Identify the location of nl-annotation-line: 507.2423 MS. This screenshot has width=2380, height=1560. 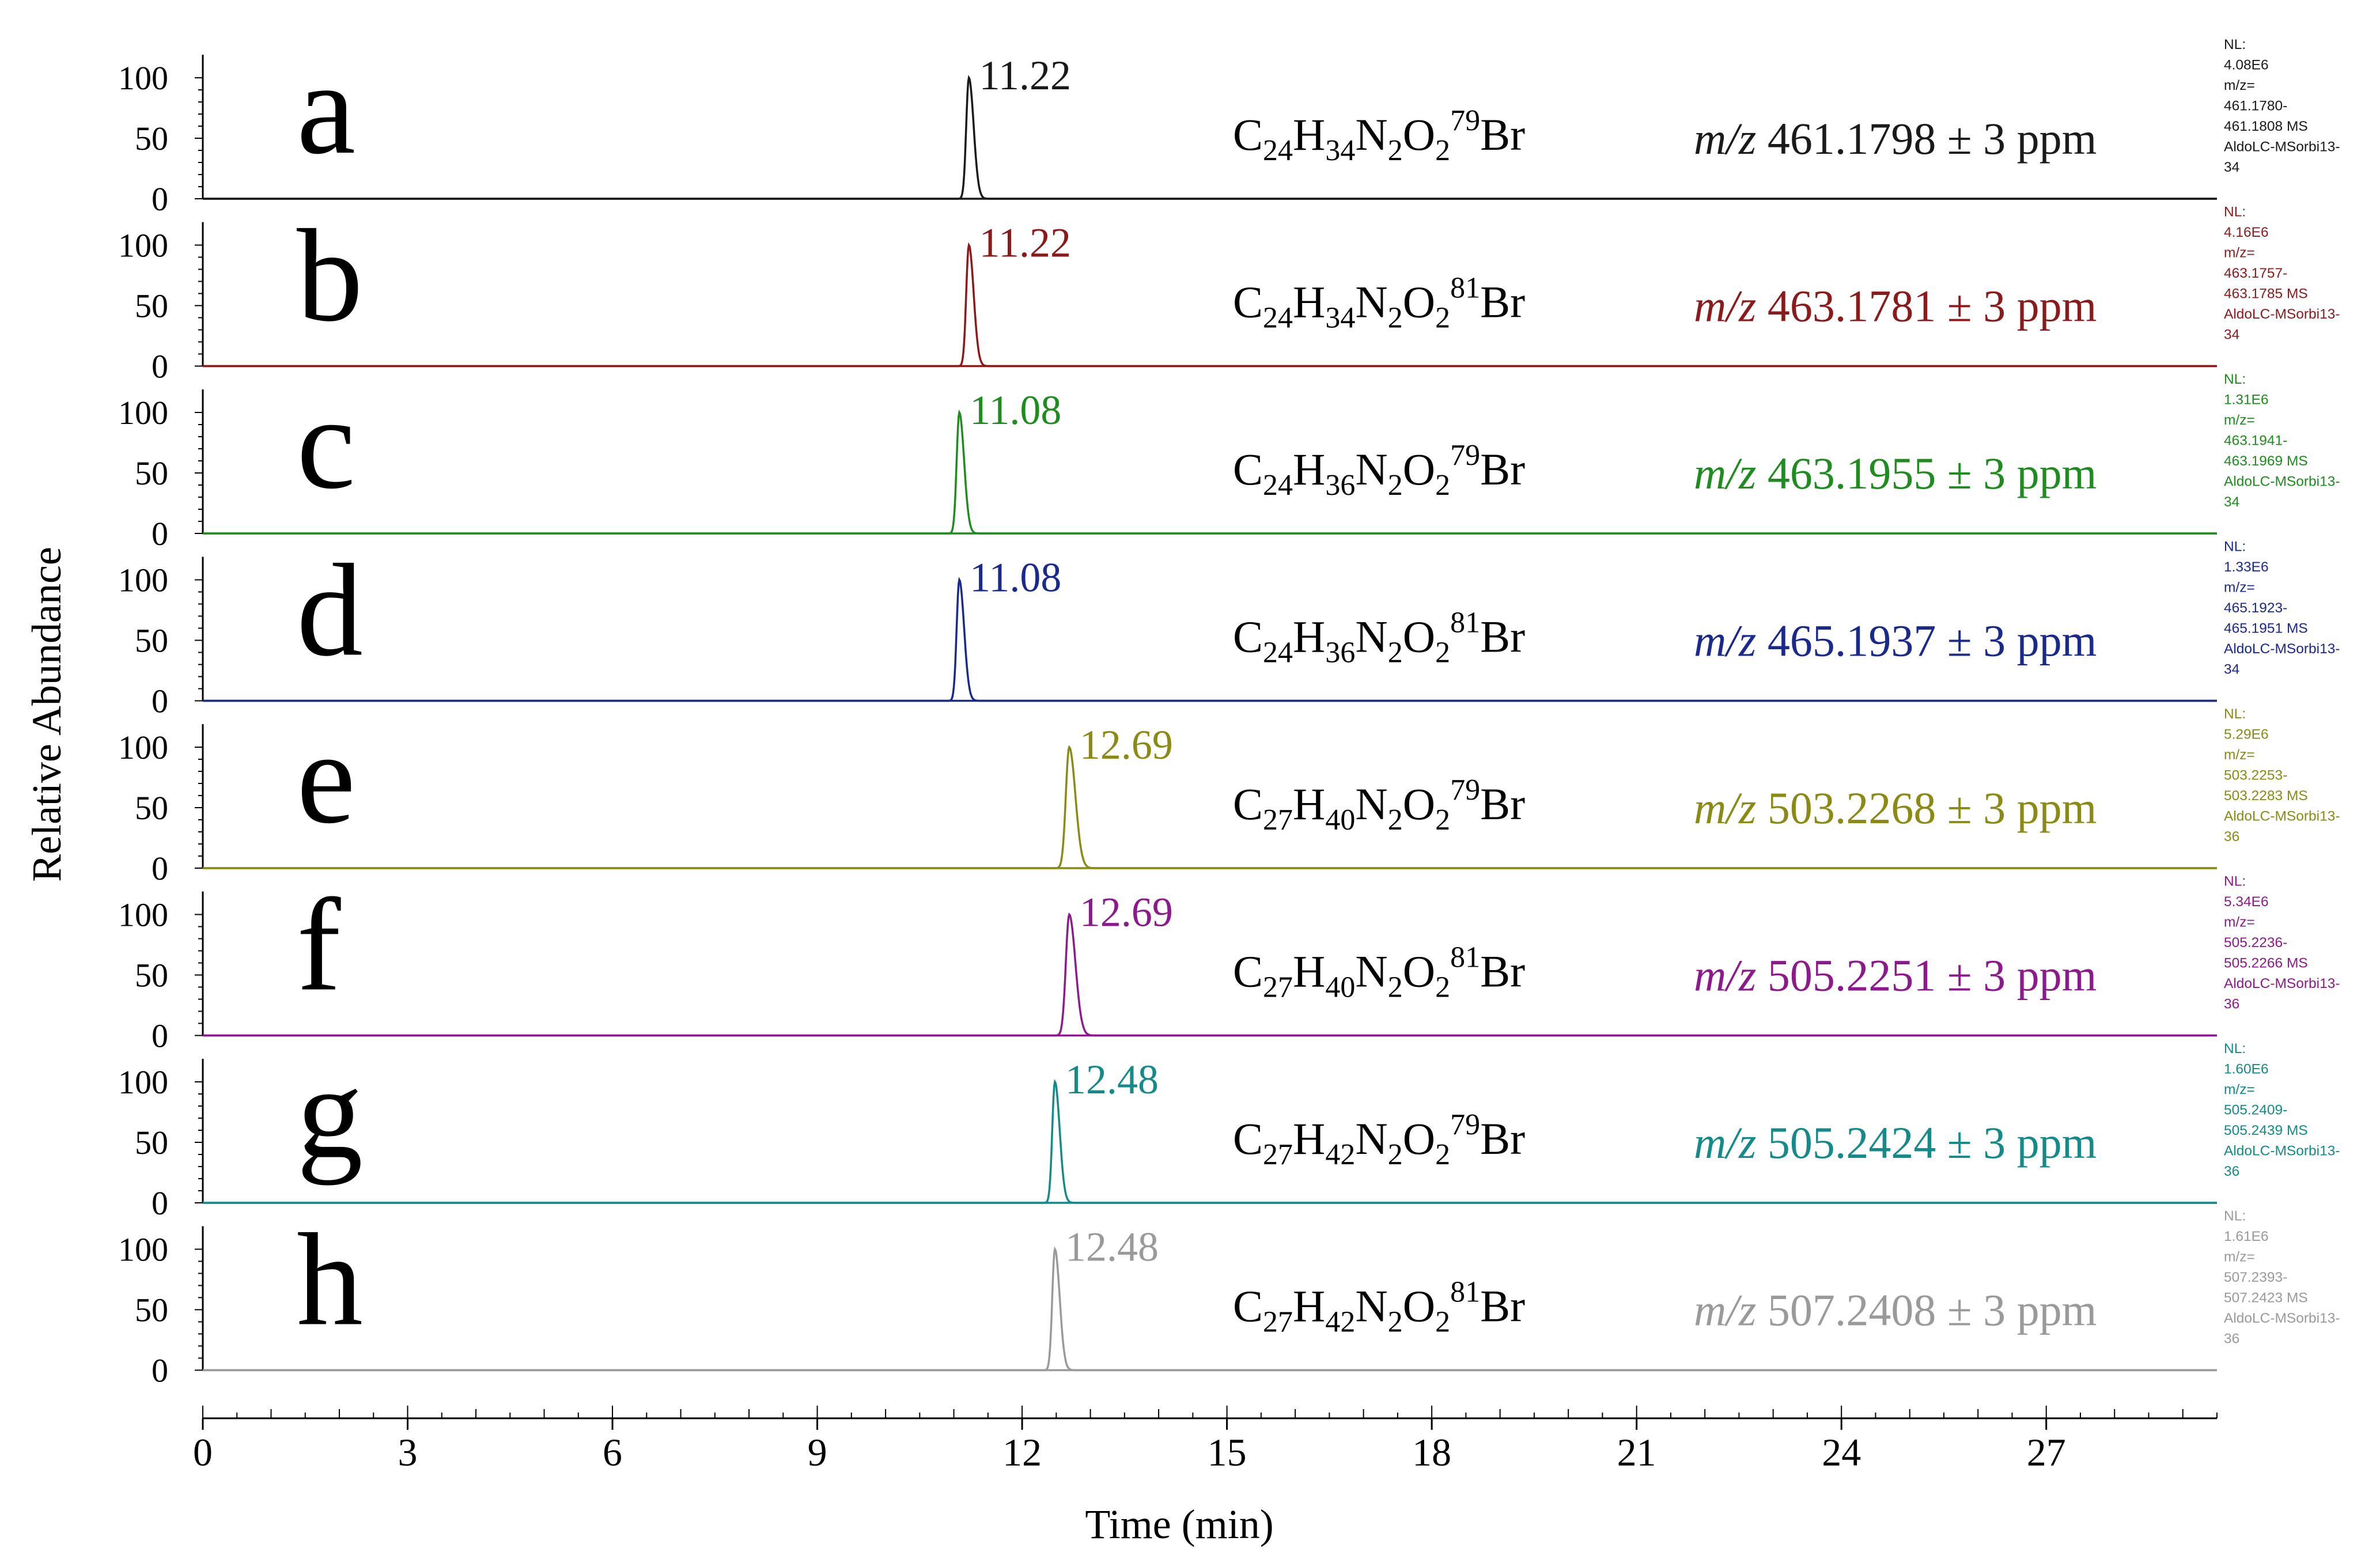
(2266, 1298).